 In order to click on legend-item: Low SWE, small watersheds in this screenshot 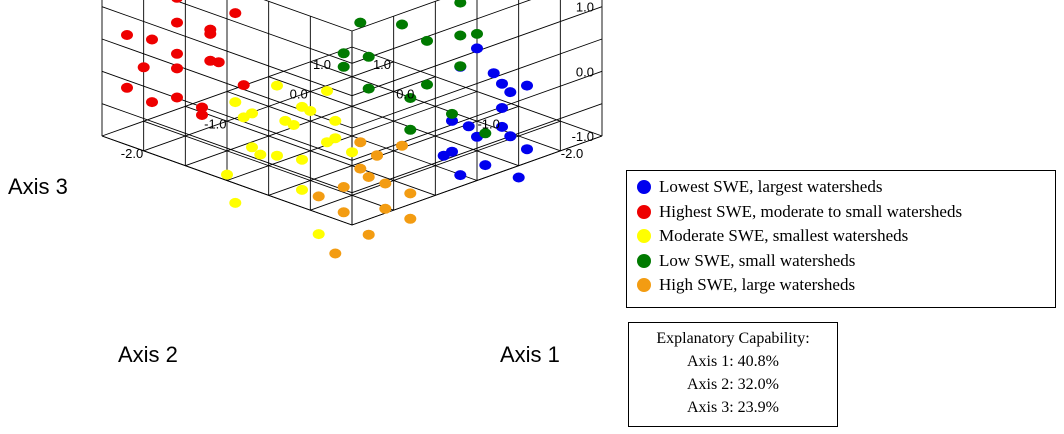, I will do `click(846, 261)`.